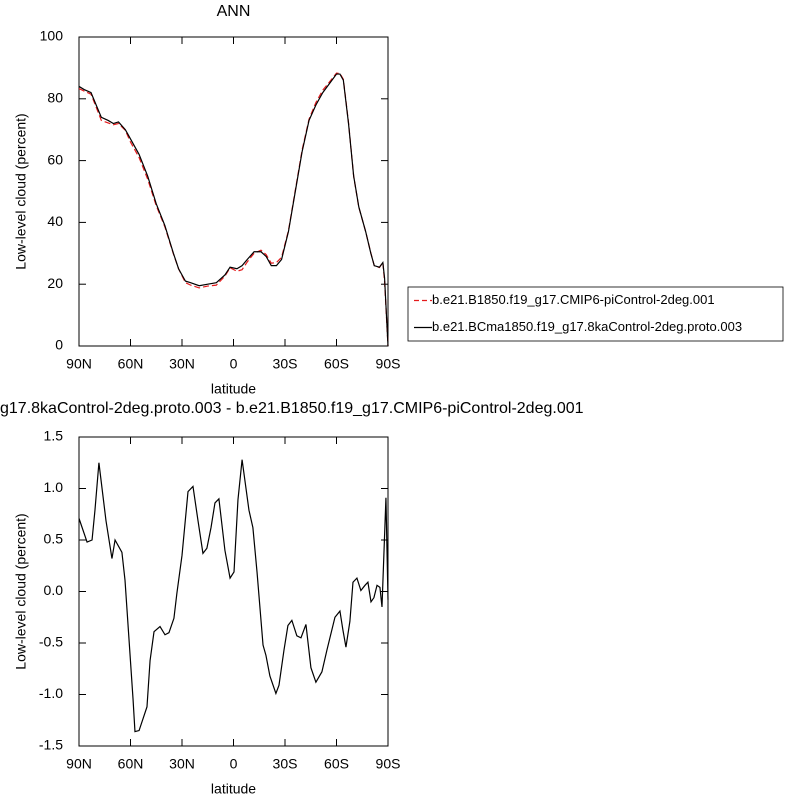  What do you see at coordinates (234, 11) in the screenshot?
I see `chart-title: ANN` at bounding box center [234, 11].